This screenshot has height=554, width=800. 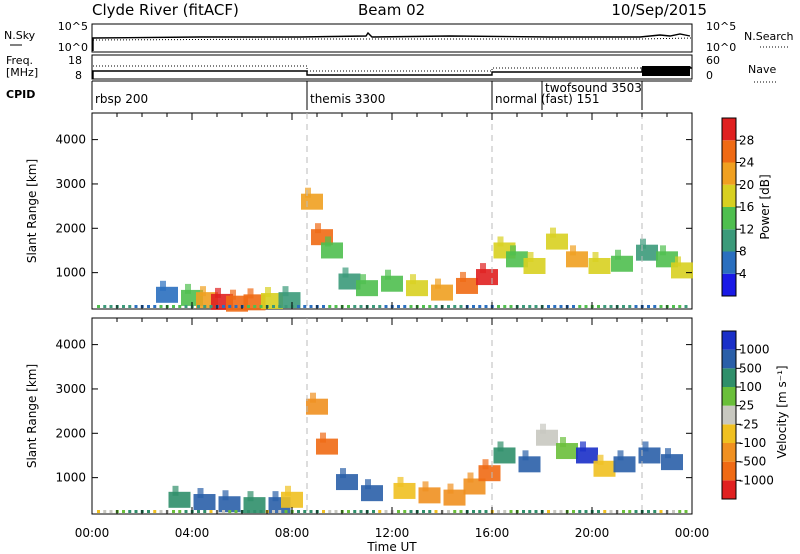 I want to click on colorbar-tick-label: 8, so click(x=743, y=252).